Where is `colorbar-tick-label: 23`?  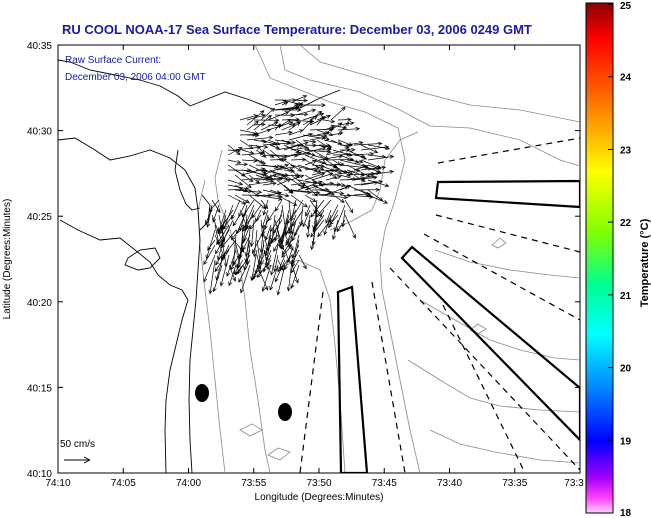 colorbar-tick-label: 23 is located at coordinates (626, 150).